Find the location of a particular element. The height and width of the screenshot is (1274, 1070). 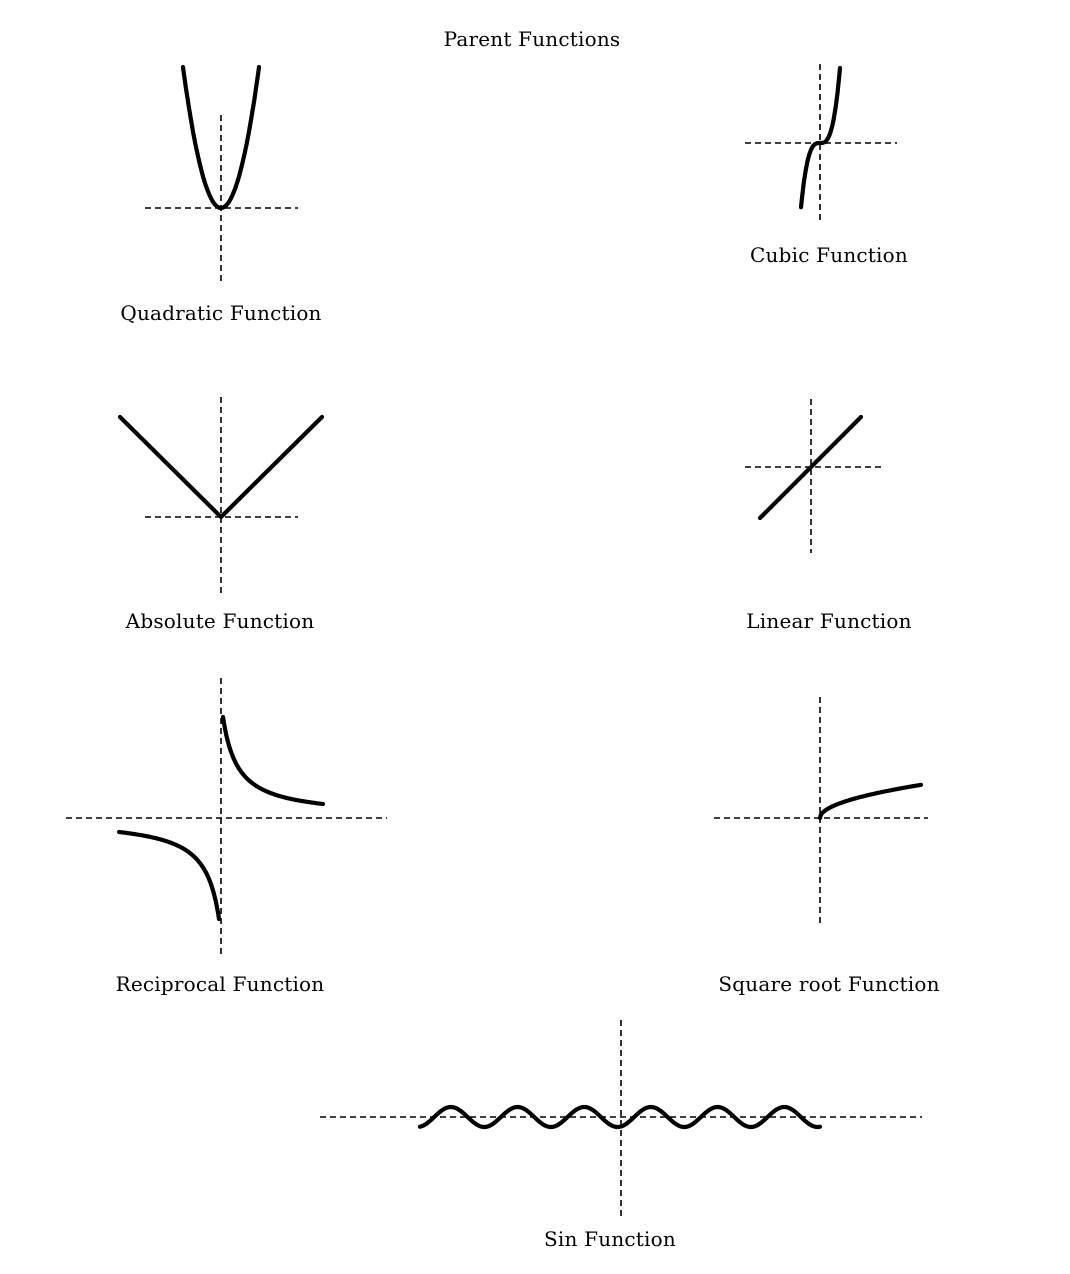

square-root-graph is located at coordinates (821, 811).